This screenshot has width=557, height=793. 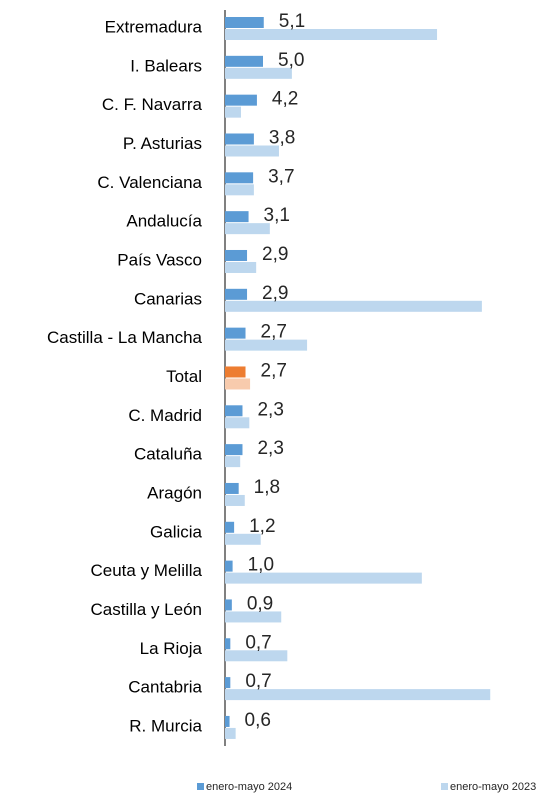 I want to click on value-label: 1,2, so click(x=262, y=526).